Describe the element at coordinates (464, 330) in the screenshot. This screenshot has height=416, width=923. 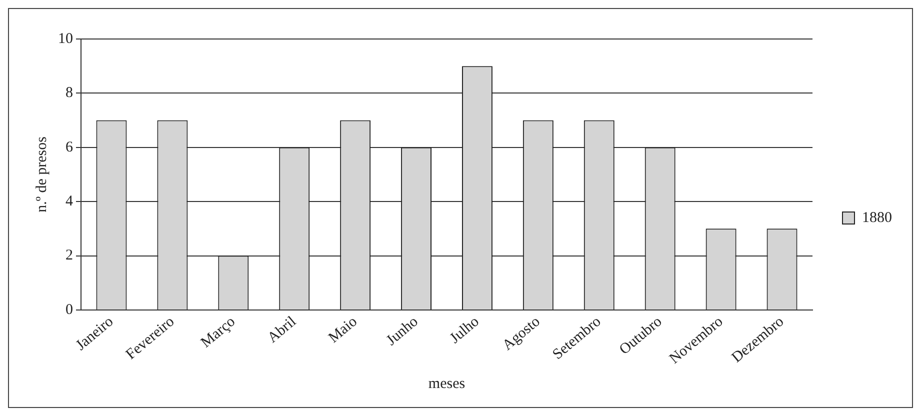
I see `x-tick-label: Julho` at that location.